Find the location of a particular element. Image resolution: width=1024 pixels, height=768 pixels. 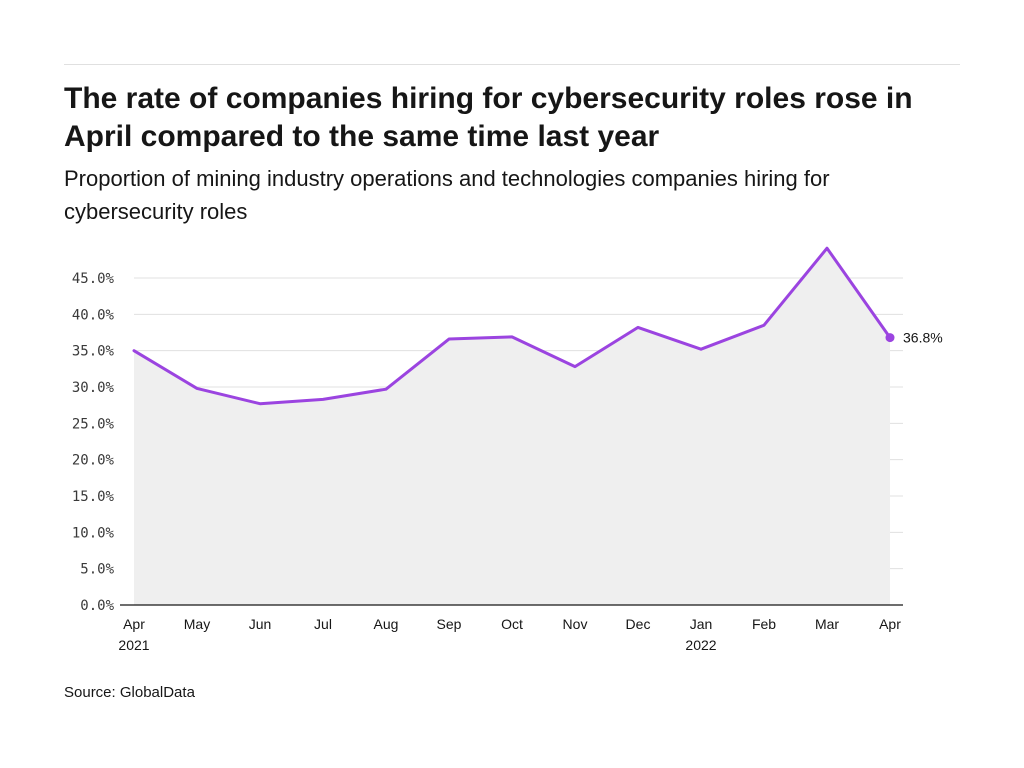

x-tick-label: Jan is located at coordinates (701, 624).